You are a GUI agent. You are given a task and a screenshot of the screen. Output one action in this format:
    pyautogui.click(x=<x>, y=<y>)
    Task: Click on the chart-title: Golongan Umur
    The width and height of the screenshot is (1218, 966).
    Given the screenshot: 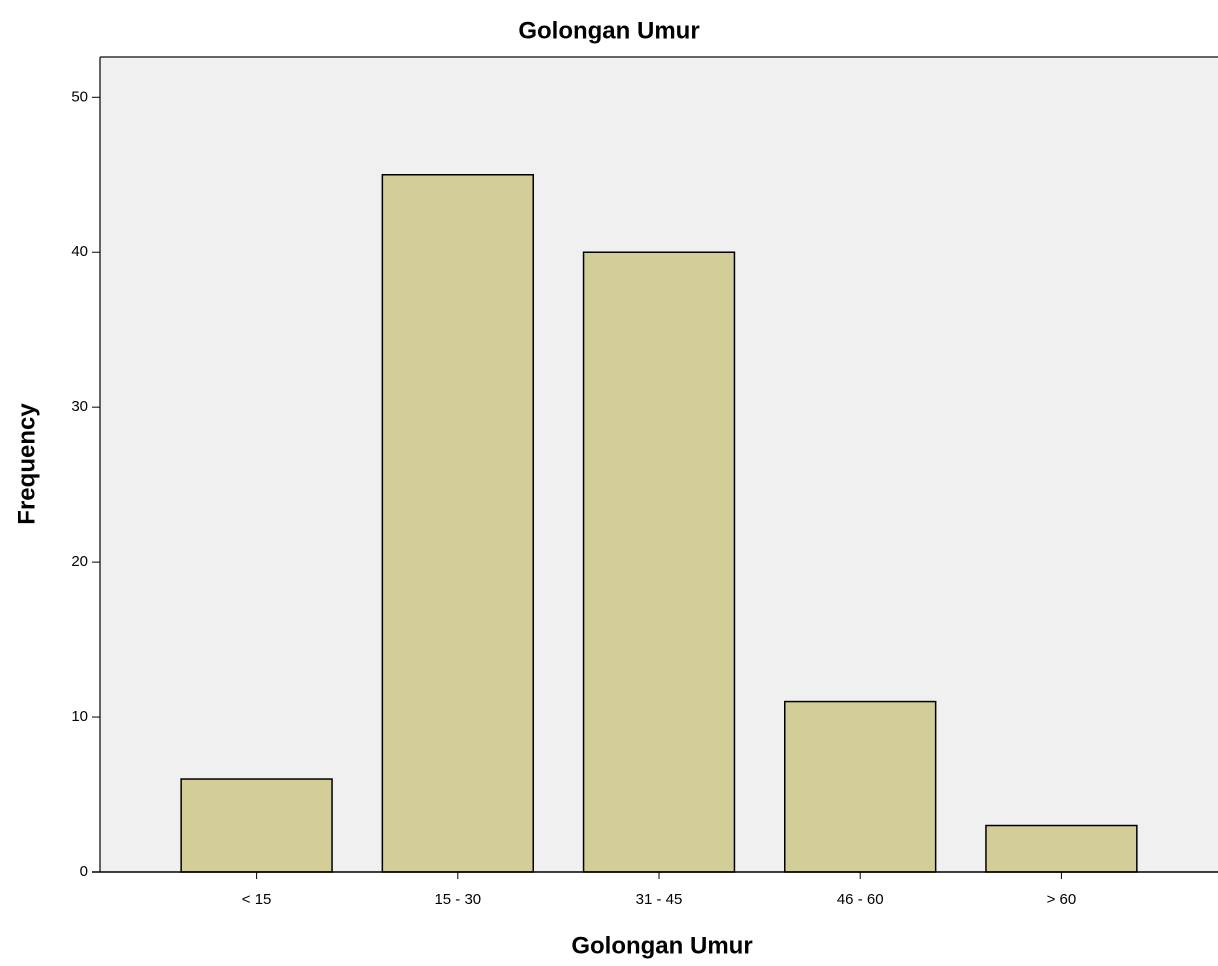 What is the action you would take?
    pyautogui.click(x=608, y=30)
    